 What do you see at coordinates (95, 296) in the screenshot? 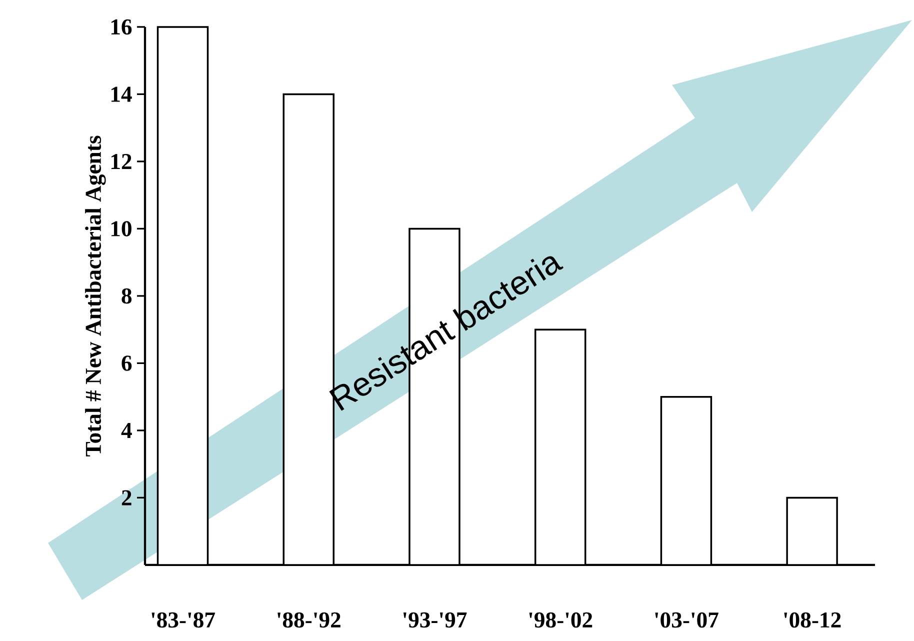
I see `y-axis-title: Total # New Antibacterial Agents` at bounding box center [95, 296].